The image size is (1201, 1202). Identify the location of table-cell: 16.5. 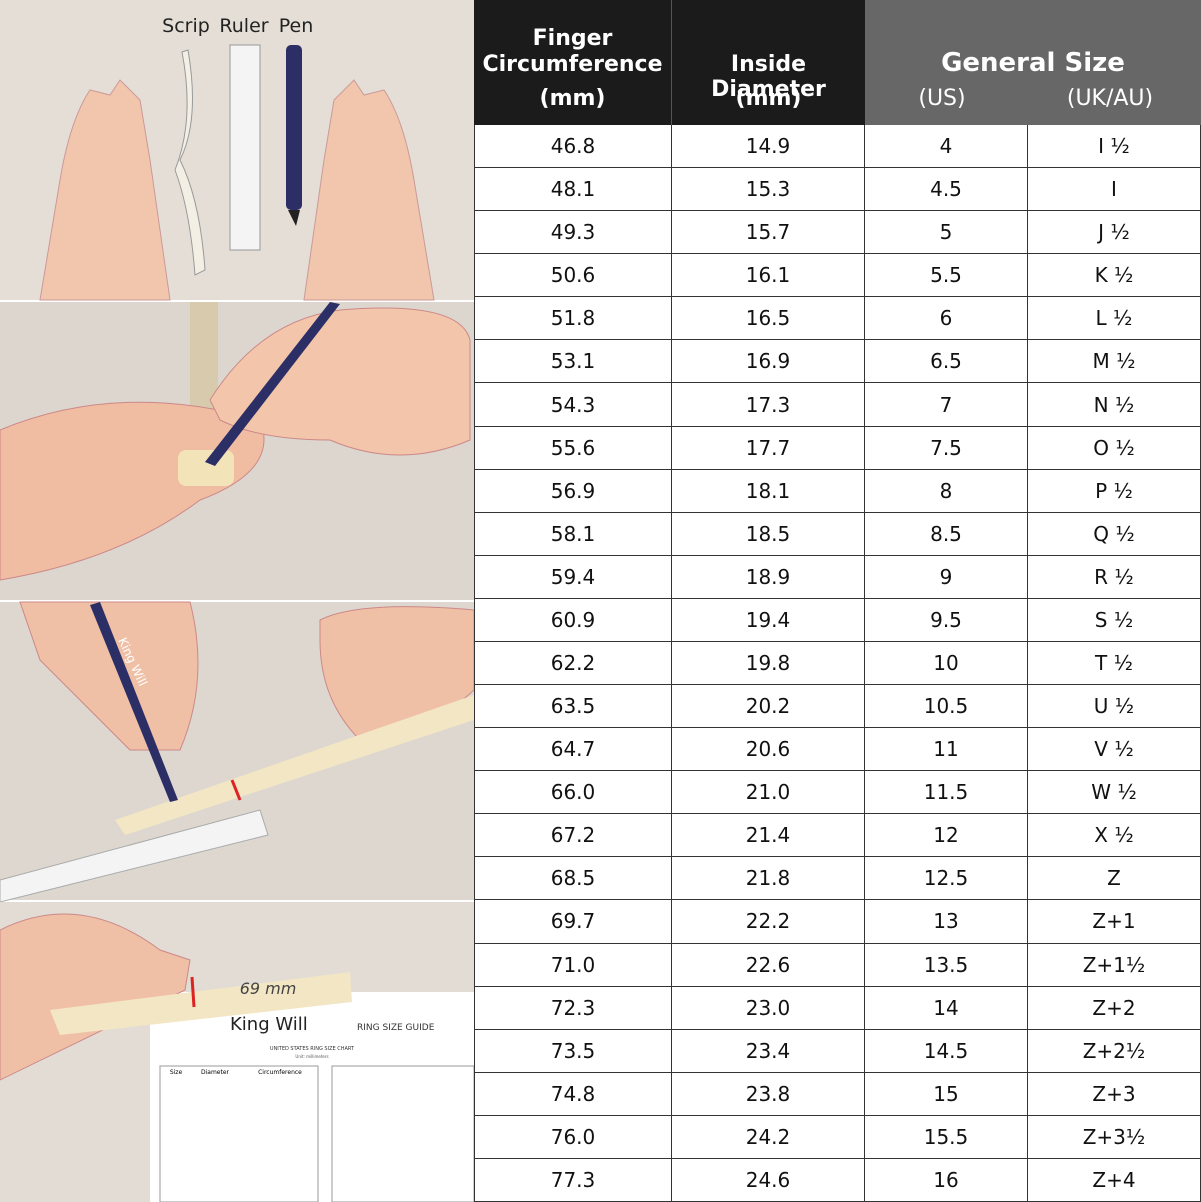
(768, 319).